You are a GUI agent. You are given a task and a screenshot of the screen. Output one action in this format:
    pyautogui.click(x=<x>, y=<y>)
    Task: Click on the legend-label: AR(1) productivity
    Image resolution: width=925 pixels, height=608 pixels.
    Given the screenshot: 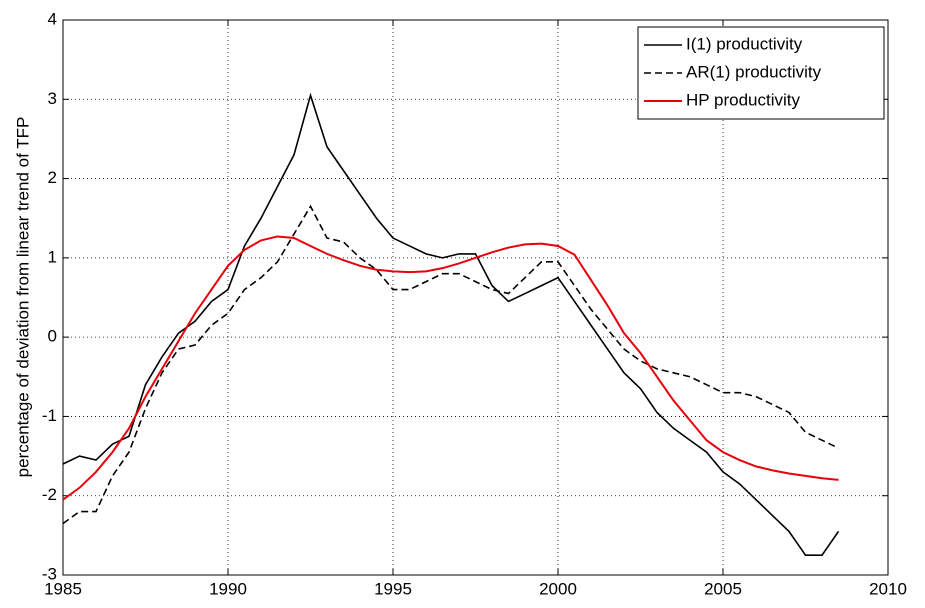 What is the action you would take?
    pyautogui.click(x=754, y=71)
    